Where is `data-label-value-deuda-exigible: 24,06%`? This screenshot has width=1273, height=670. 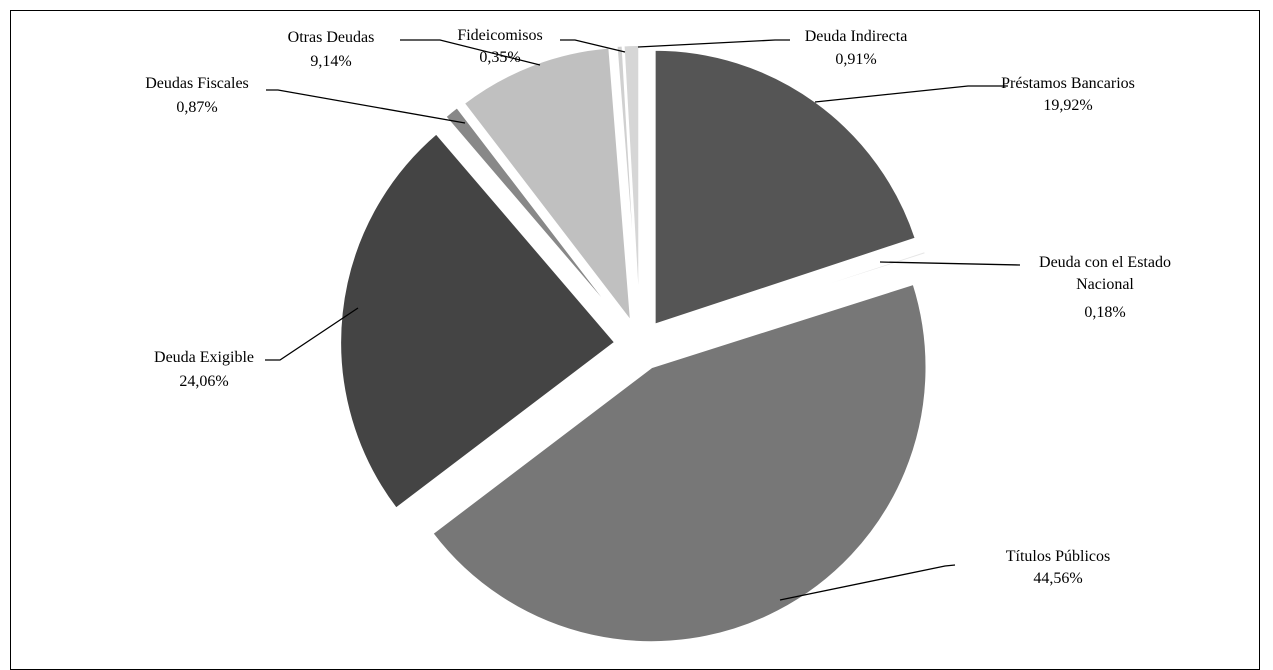
data-label-value-deuda-exigible: 24,06% is located at coordinates (203, 381).